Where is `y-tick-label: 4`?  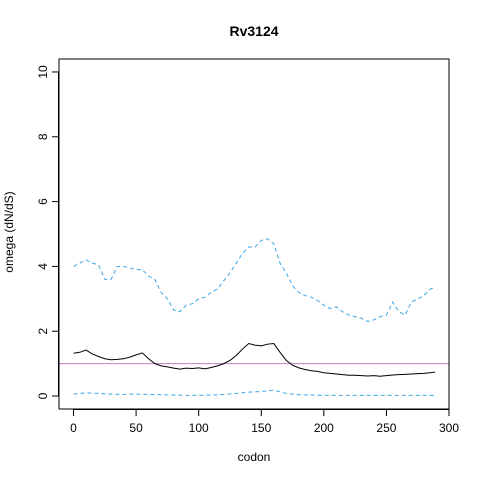
y-tick-label: 4 is located at coordinates (43, 266).